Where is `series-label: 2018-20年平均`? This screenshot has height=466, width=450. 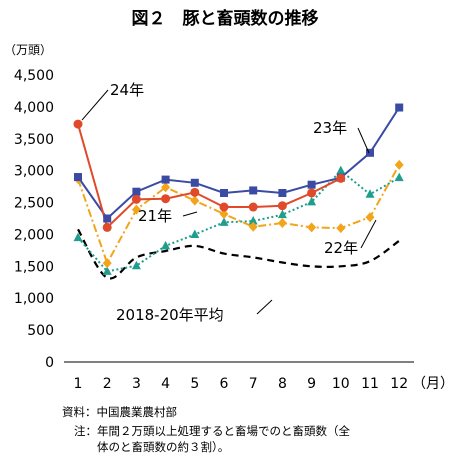 series-label: 2018-20年平均 is located at coordinates (170, 315).